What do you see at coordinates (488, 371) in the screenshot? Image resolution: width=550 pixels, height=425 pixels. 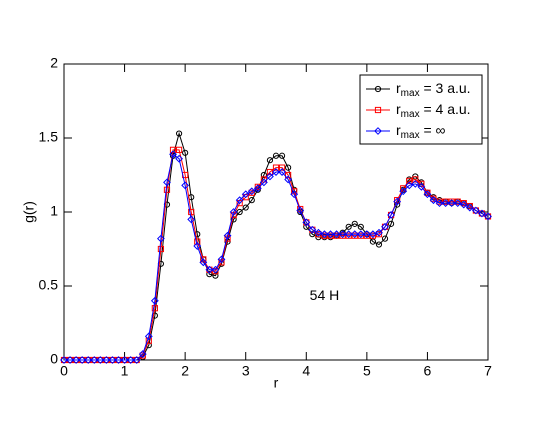 I see `x-tick-label: 7` at bounding box center [488, 371].